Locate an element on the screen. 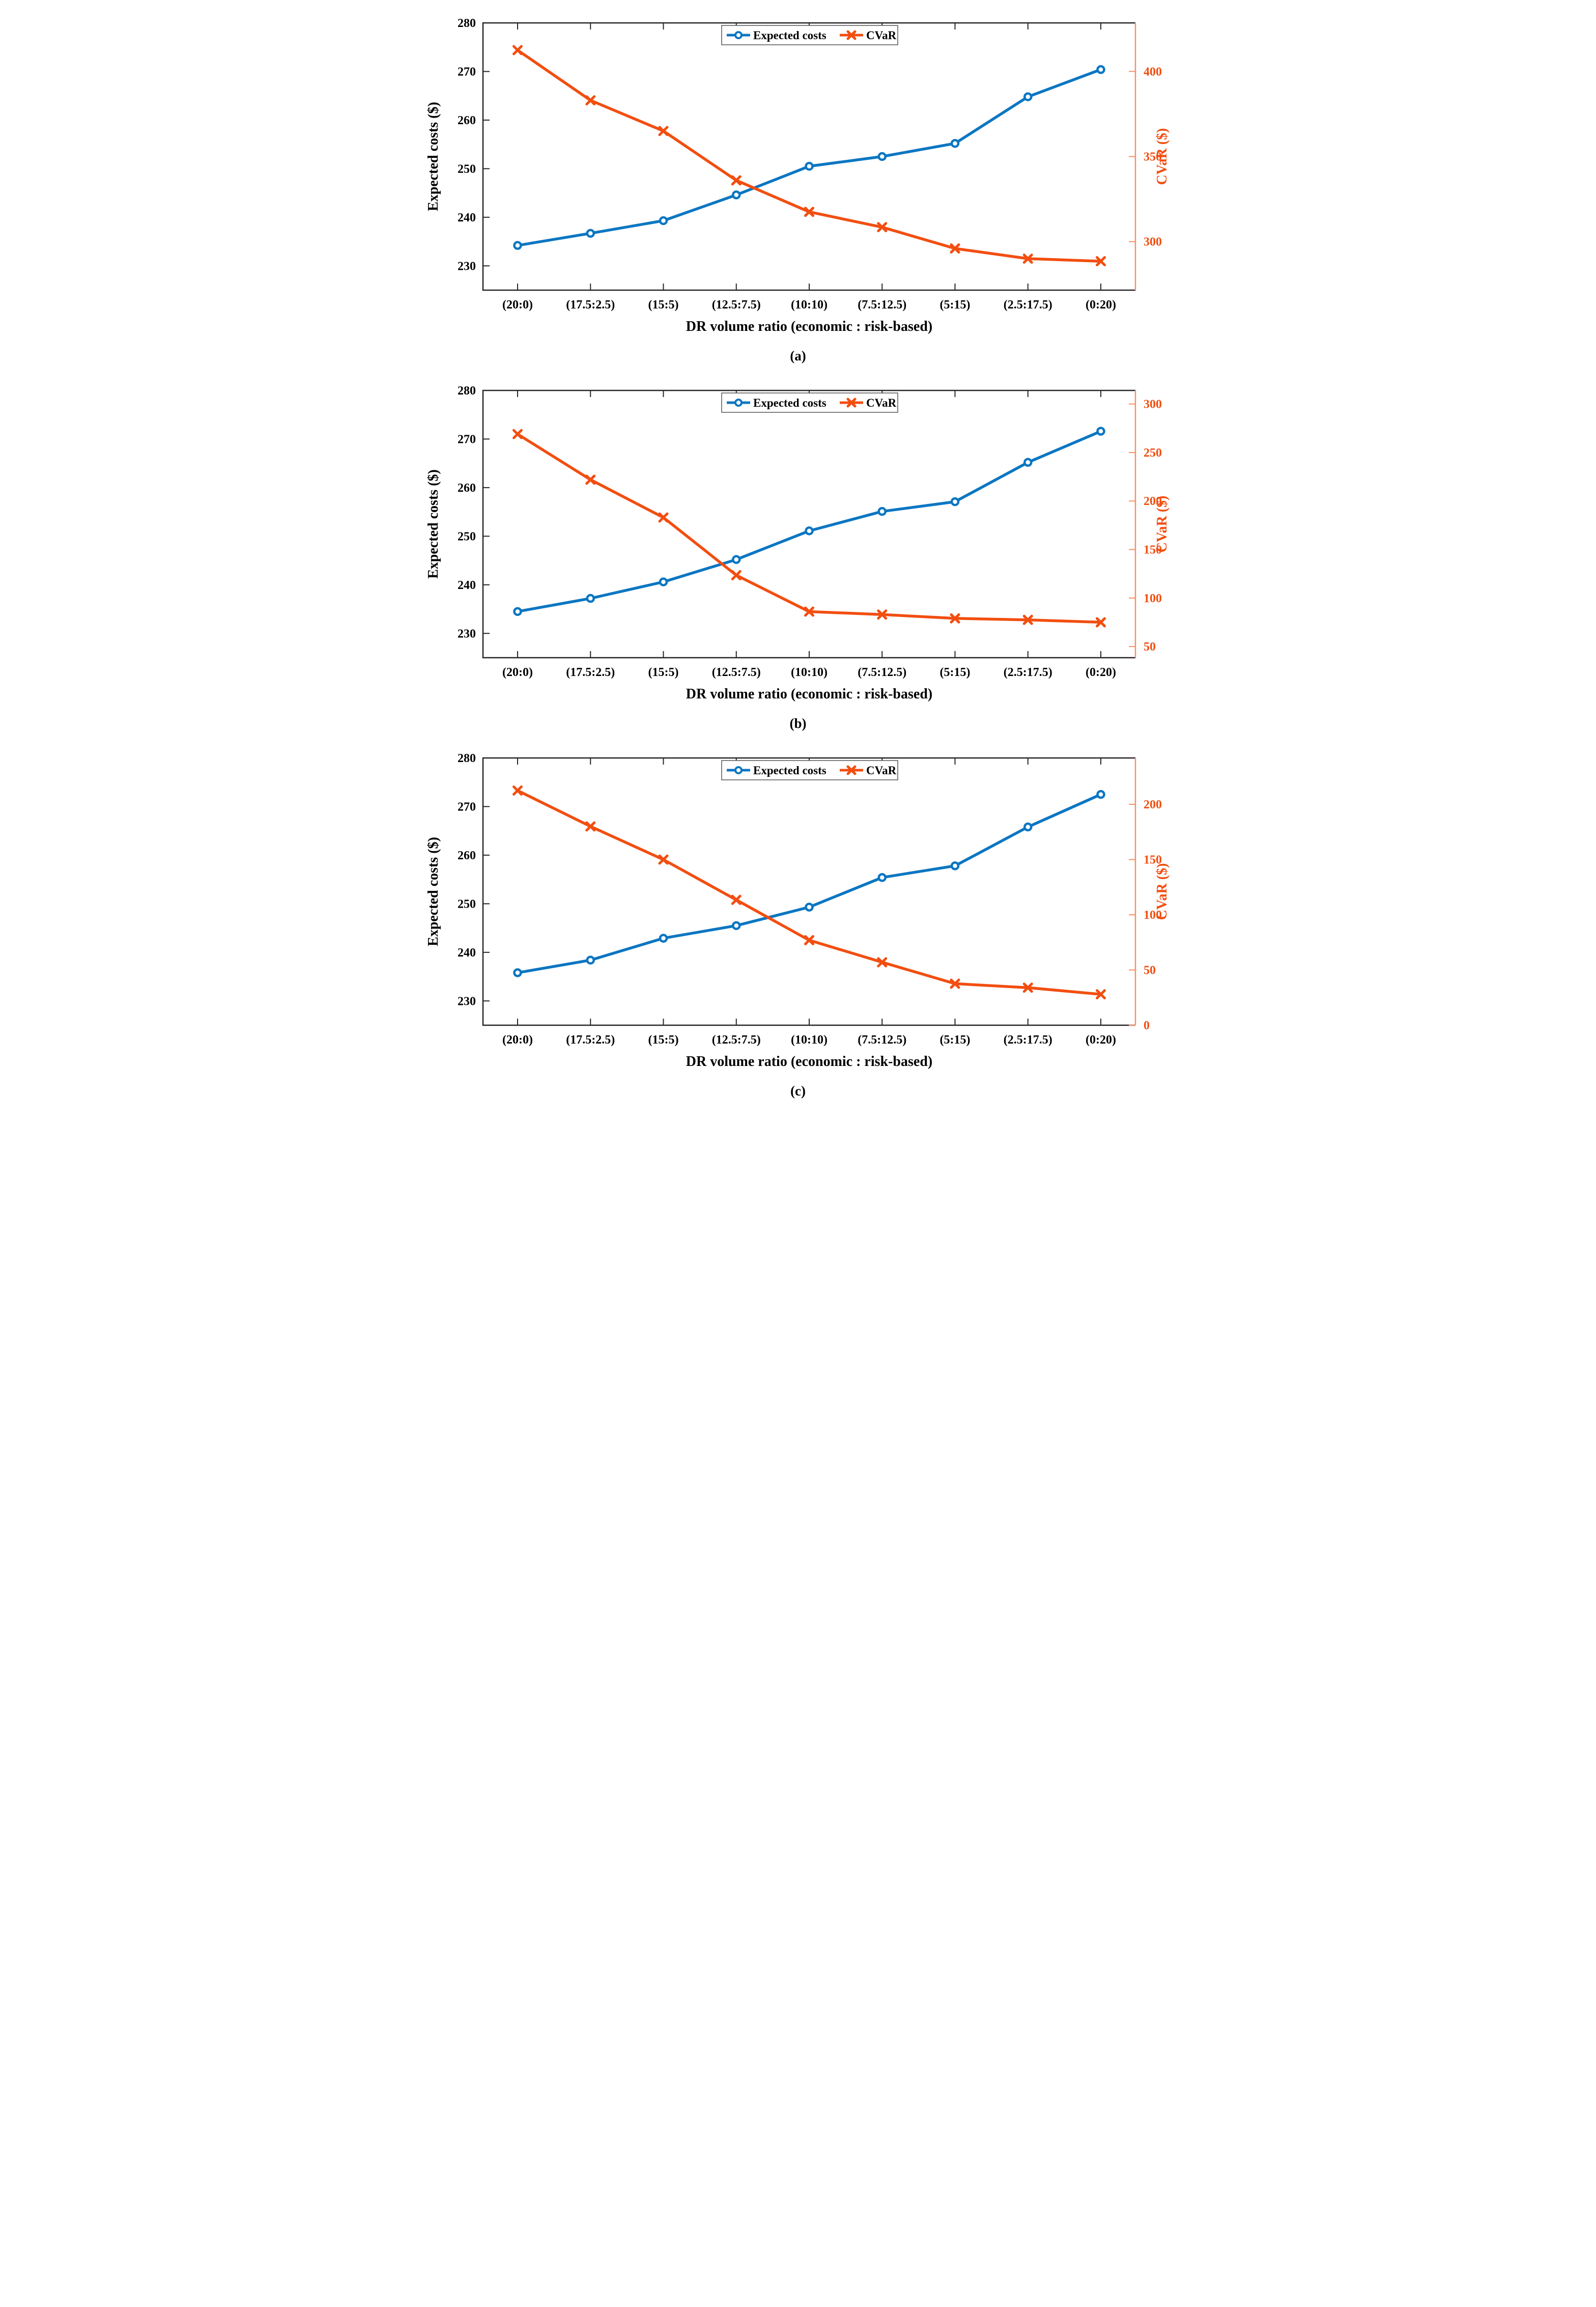  x-tick-label: (0:20) is located at coordinates (1101, 1040).